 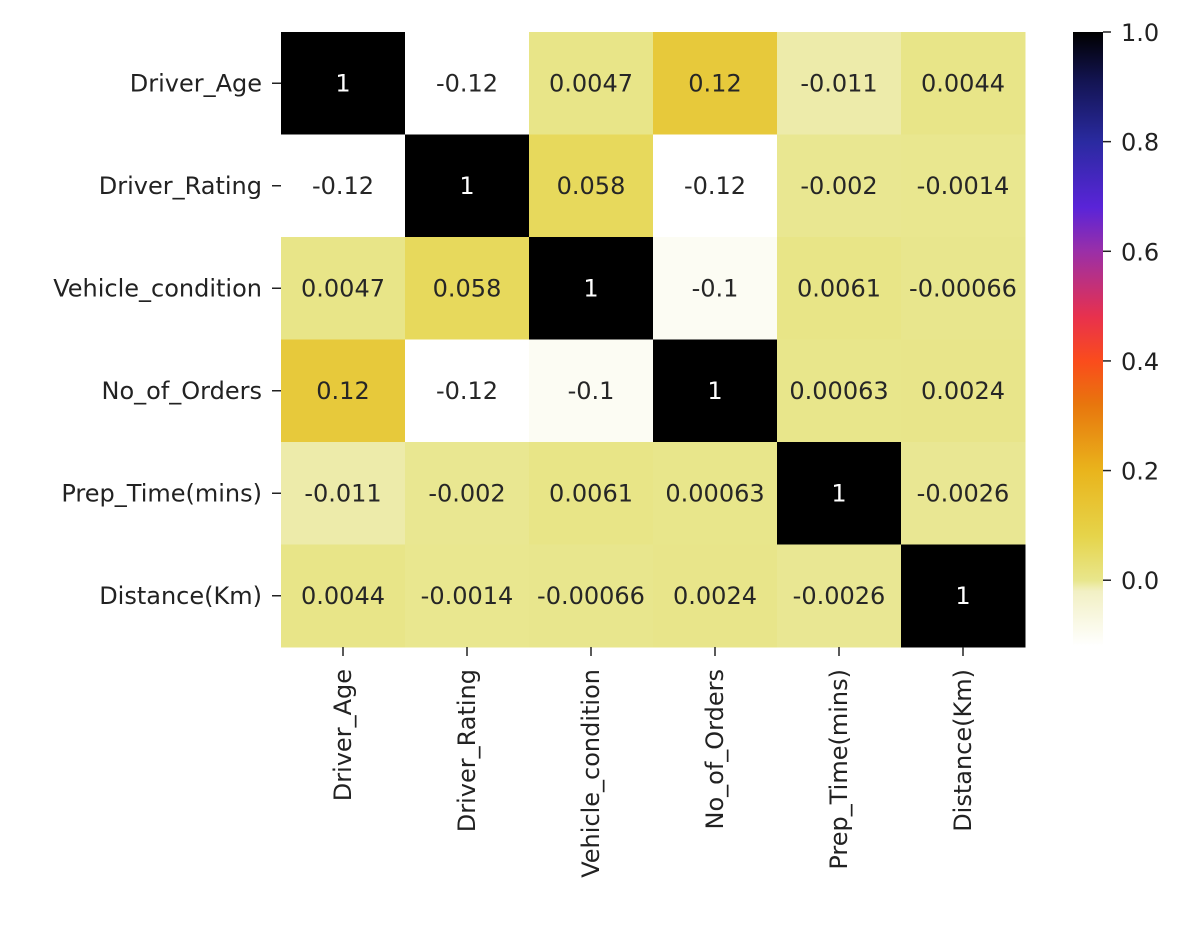 I want to click on colorbar-tick-label: 0.8, so click(x=1140, y=143).